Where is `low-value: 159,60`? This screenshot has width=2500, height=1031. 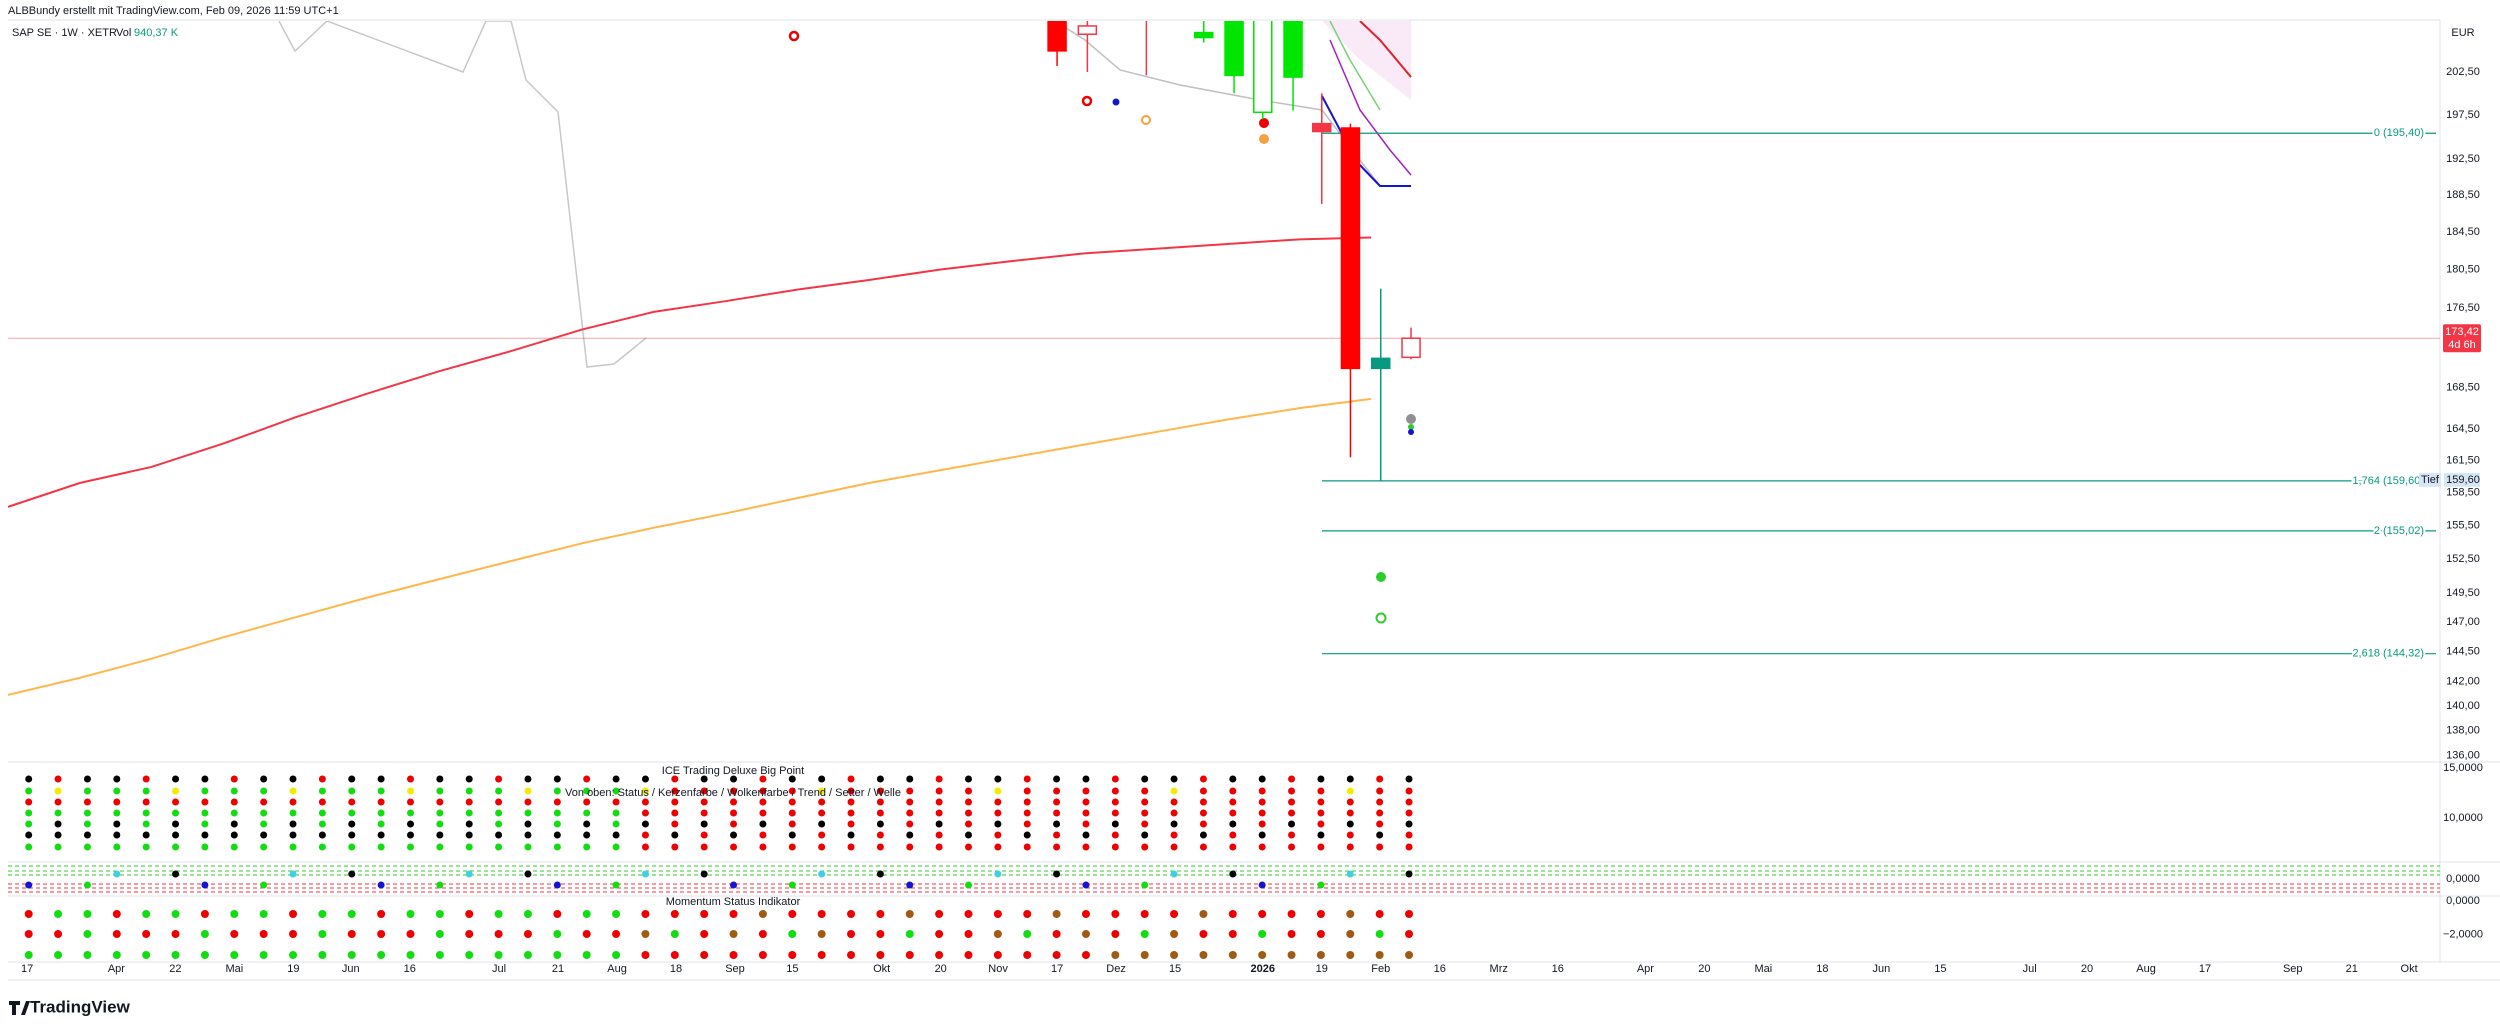
low-value: 159,60 is located at coordinates (2463, 480).